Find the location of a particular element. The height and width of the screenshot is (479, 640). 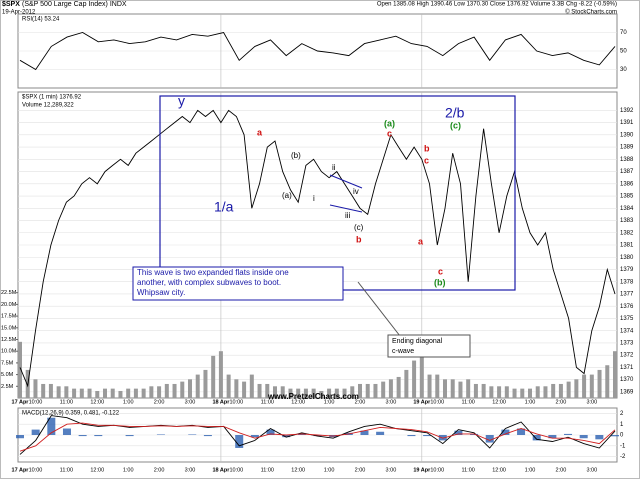

x-tick-label: 1:00 is located at coordinates (128, 470).